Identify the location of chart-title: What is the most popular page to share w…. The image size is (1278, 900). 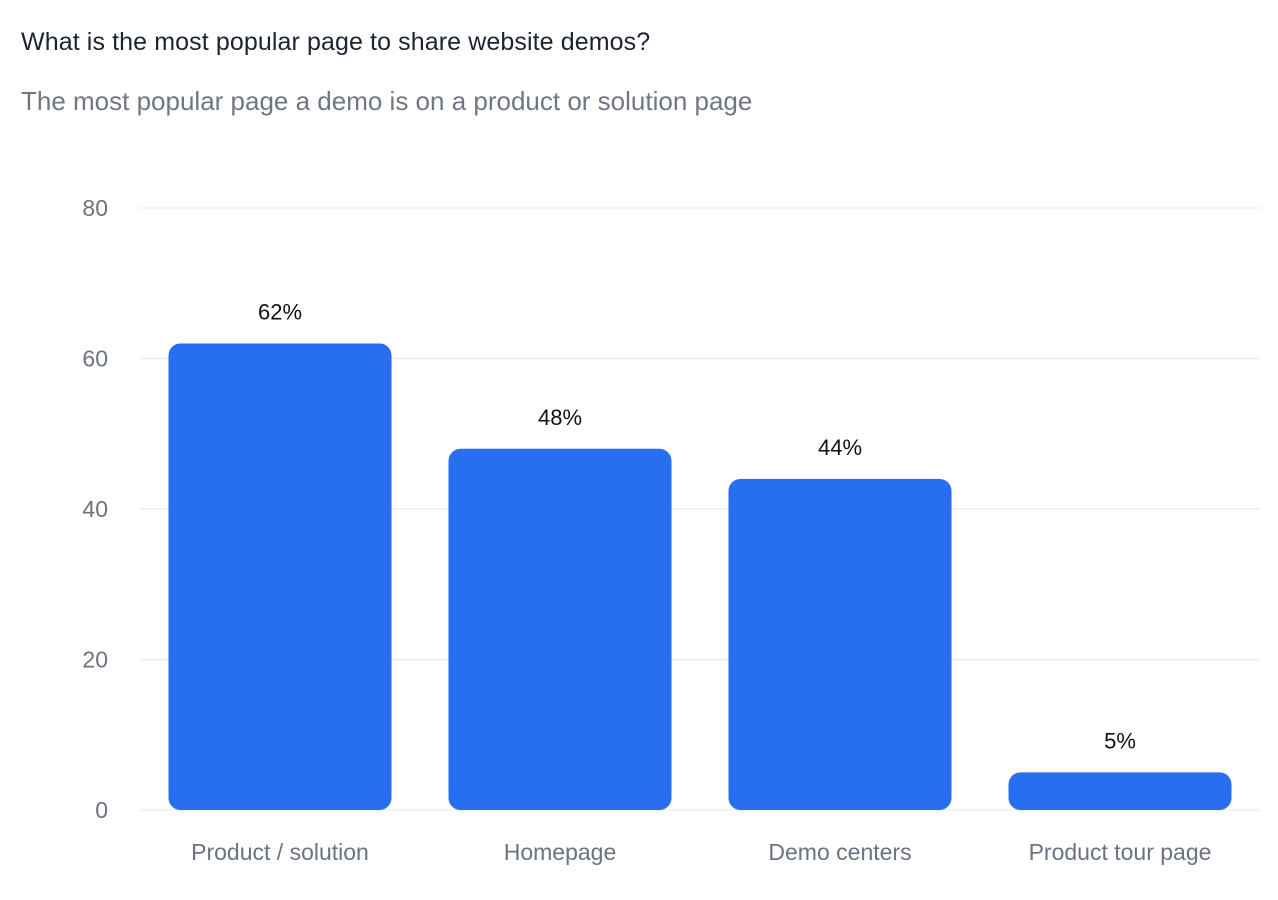
(336, 42).